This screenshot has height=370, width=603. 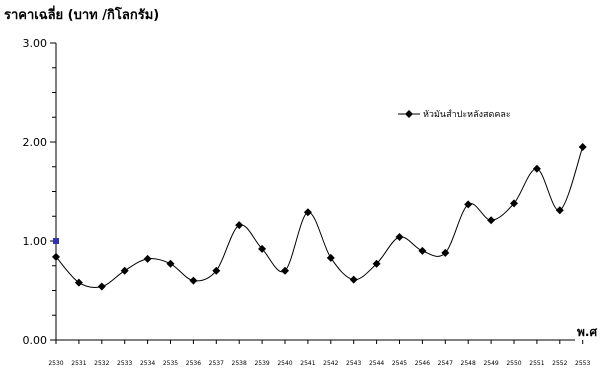 I want to click on x-tick-label: 2532, so click(x=101, y=363).